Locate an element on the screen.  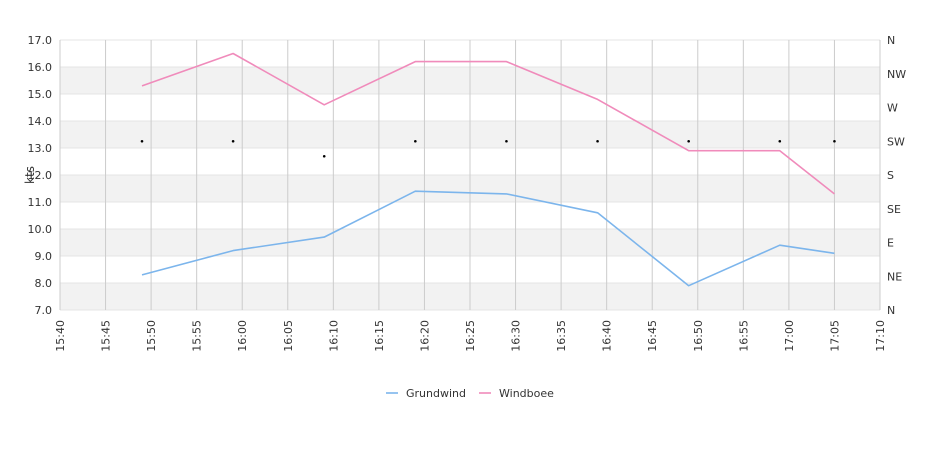
direction-tick-label: E is located at coordinates (890, 243).